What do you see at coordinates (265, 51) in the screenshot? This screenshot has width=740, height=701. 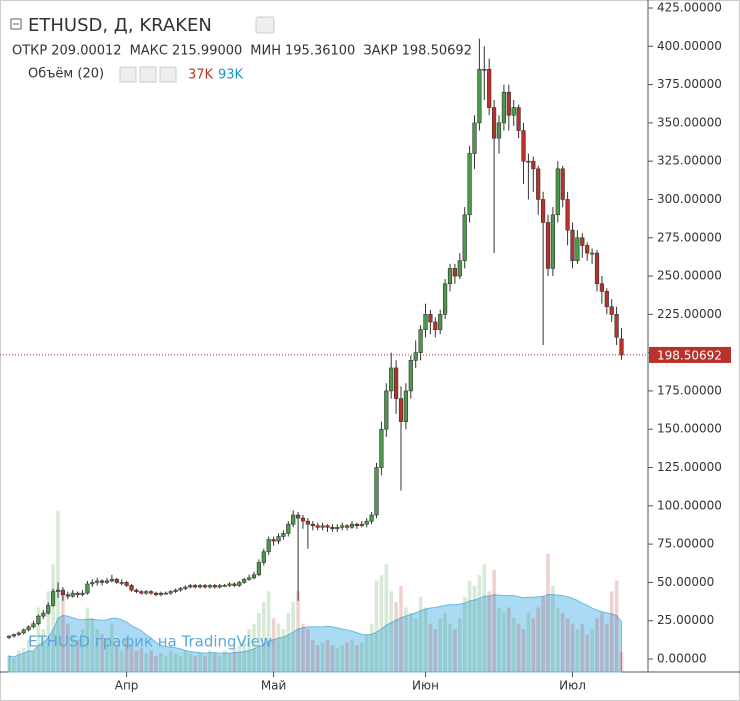 I see `legend-label: МИН` at bounding box center [265, 51].